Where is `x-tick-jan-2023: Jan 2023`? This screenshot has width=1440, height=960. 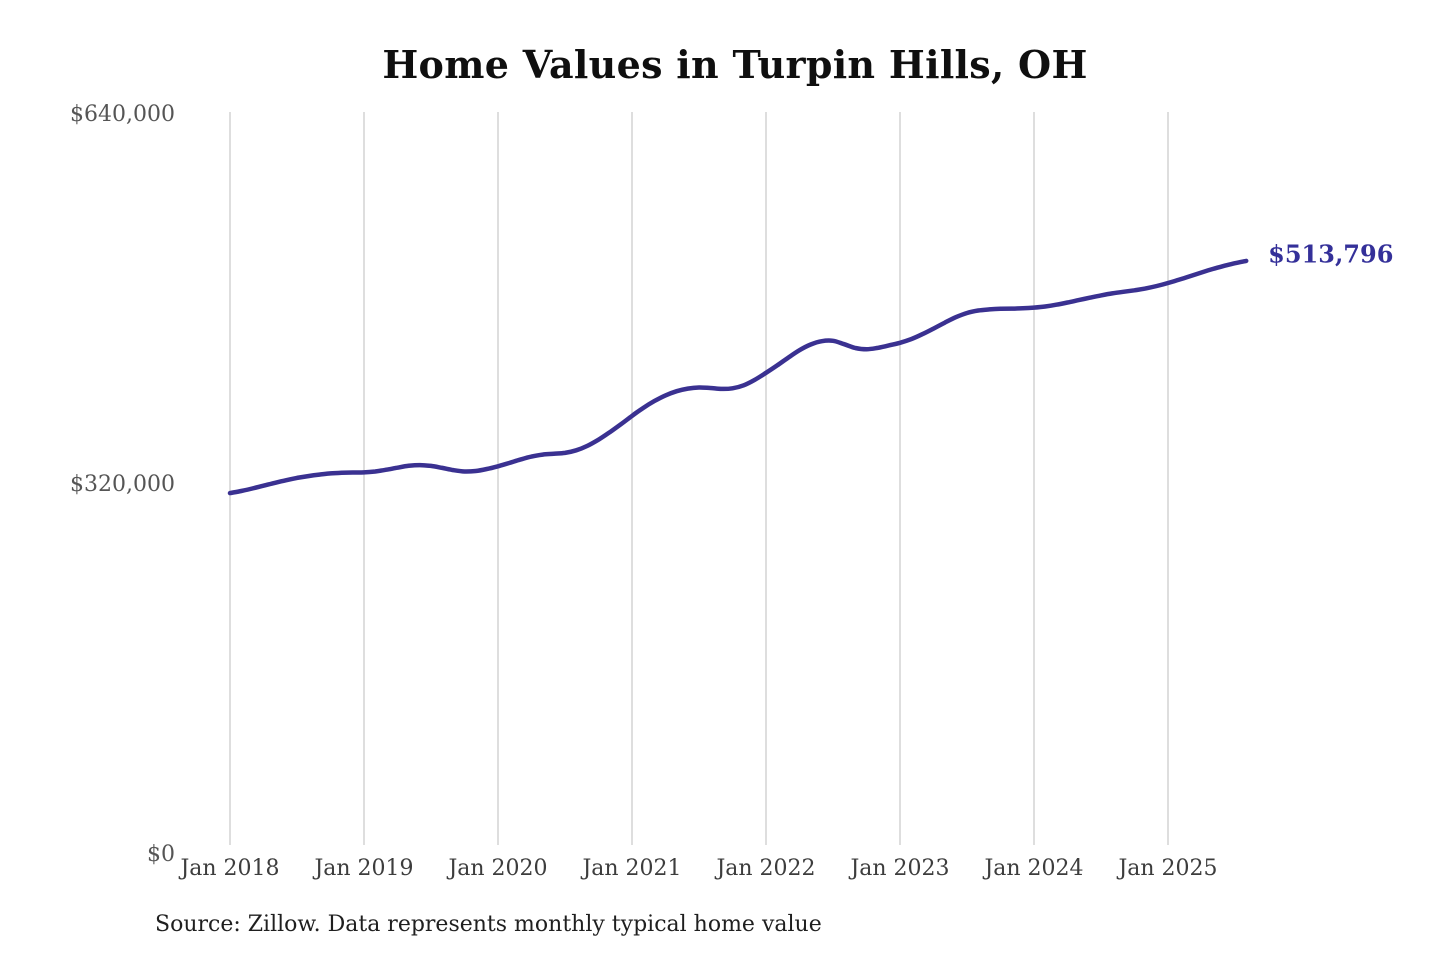 x-tick-jan-2023: Jan 2023 is located at coordinates (900, 868).